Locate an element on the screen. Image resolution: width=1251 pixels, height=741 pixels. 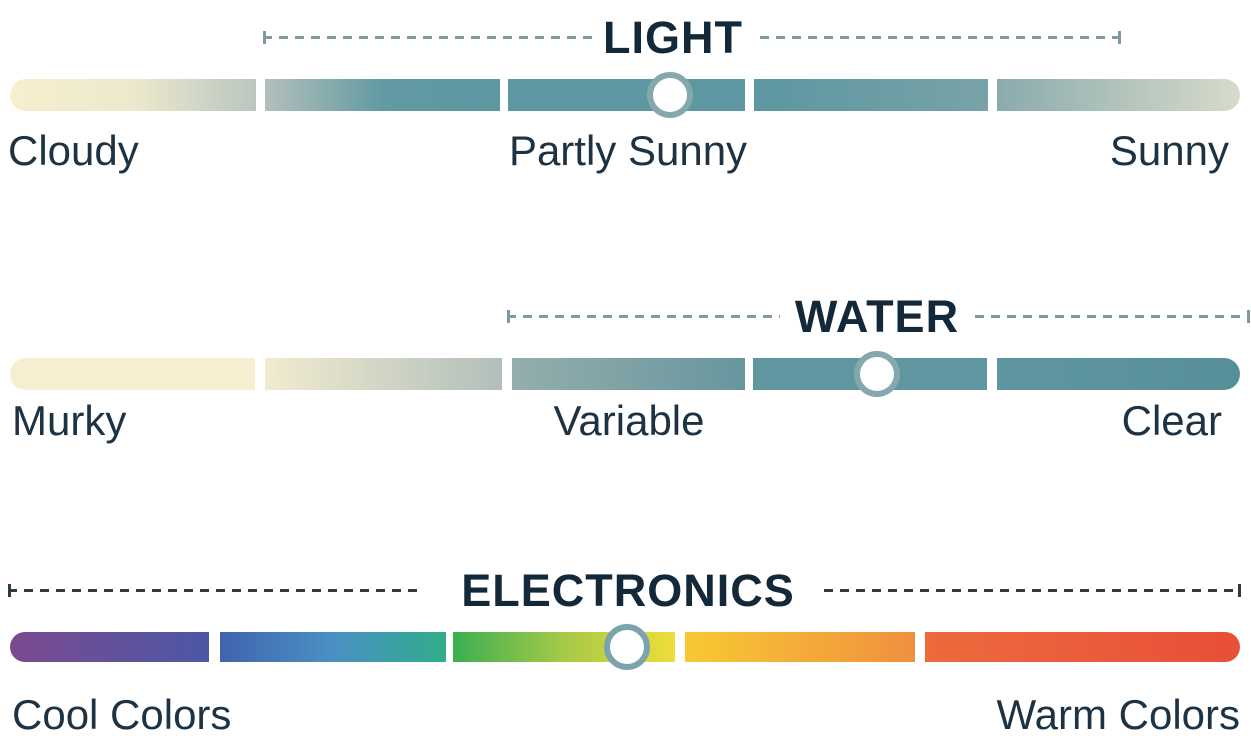
light-slider-knob is located at coordinates (670, 95).